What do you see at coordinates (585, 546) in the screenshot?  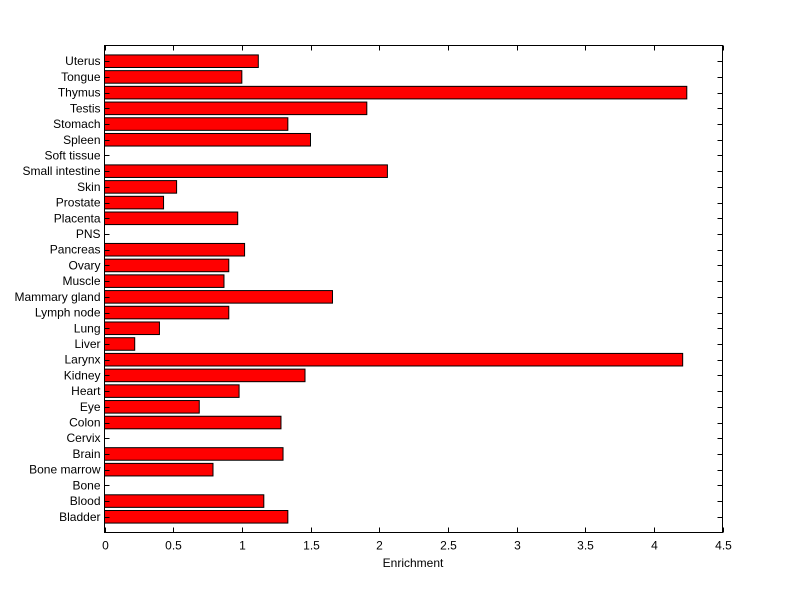 I see `x-tick-label: 3.5` at bounding box center [585, 546].